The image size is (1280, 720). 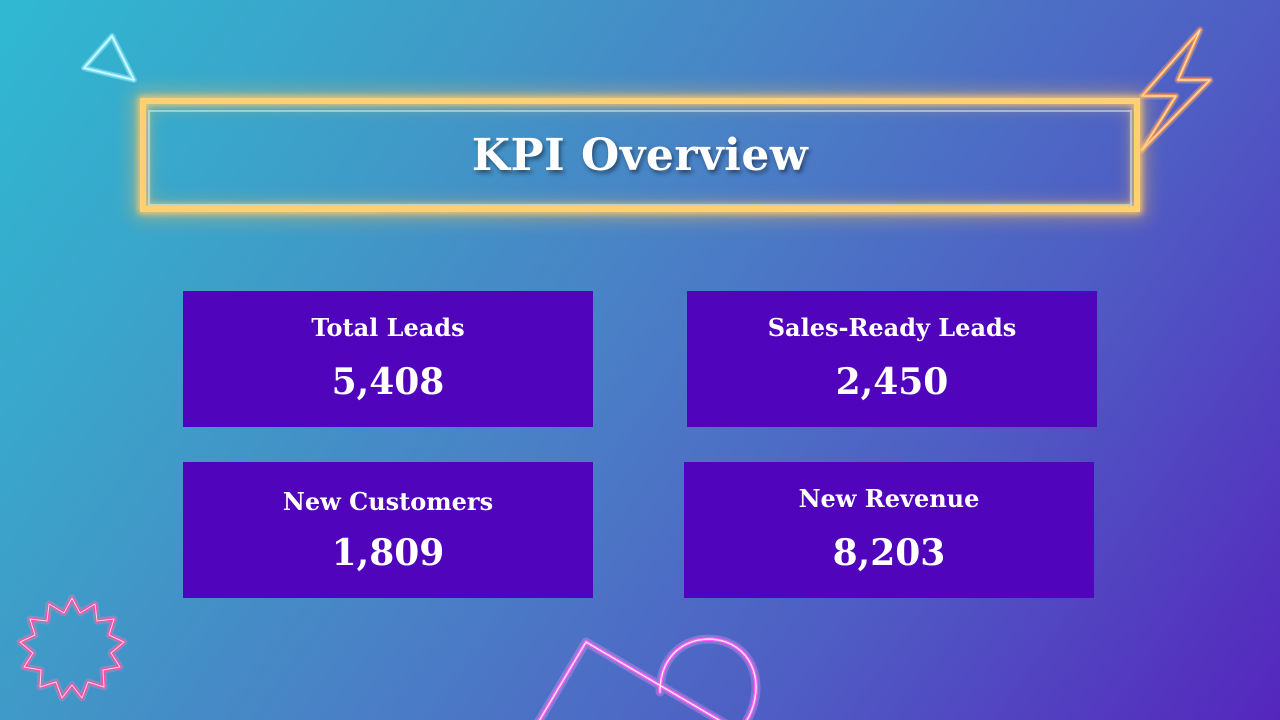 I want to click on kpi-card-sales-ready-leads: Sales-Ready Leads 2,450, so click(x=892, y=359).